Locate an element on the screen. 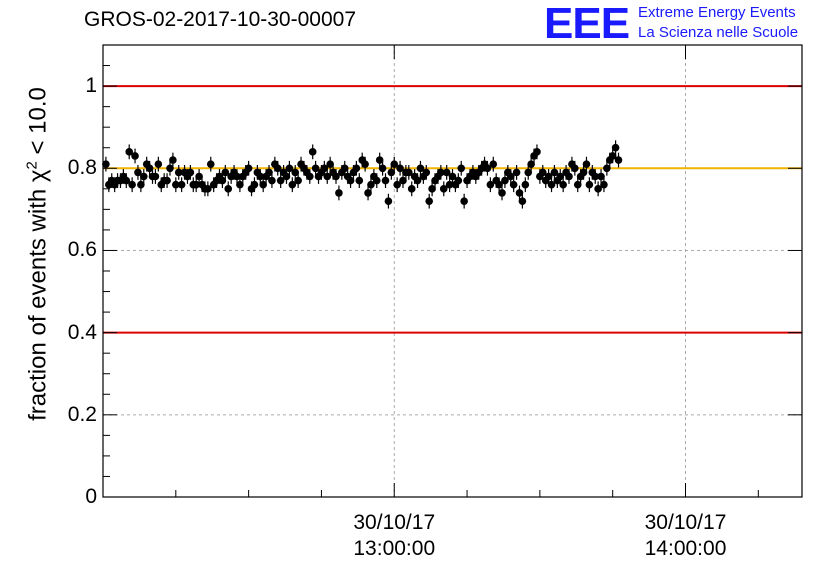 The image size is (836, 572). y-tick-label: 1 is located at coordinates (91, 86).